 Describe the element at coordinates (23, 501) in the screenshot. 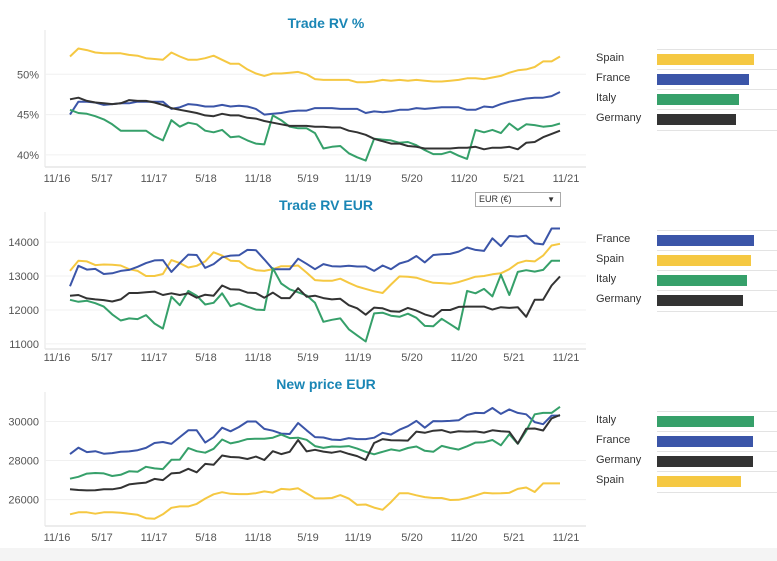

I see `y-tick-label: 26000` at that location.